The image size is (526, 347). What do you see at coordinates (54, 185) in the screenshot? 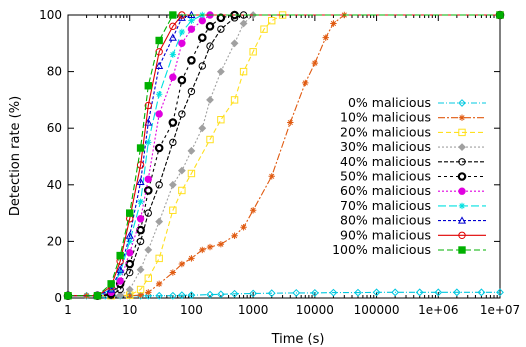
I see `y-tick-label: 40` at bounding box center [54, 185].